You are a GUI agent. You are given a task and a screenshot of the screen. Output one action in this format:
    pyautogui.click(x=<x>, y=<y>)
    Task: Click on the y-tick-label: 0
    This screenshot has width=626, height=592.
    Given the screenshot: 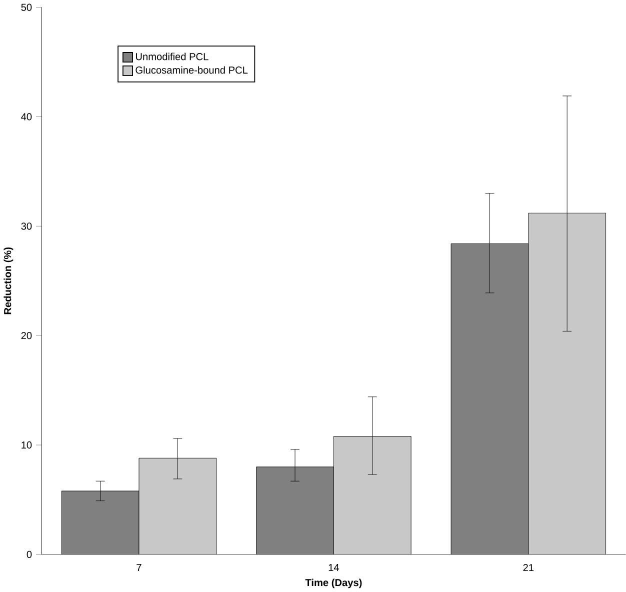 What is the action you would take?
    pyautogui.click(x=29, y=554)
    